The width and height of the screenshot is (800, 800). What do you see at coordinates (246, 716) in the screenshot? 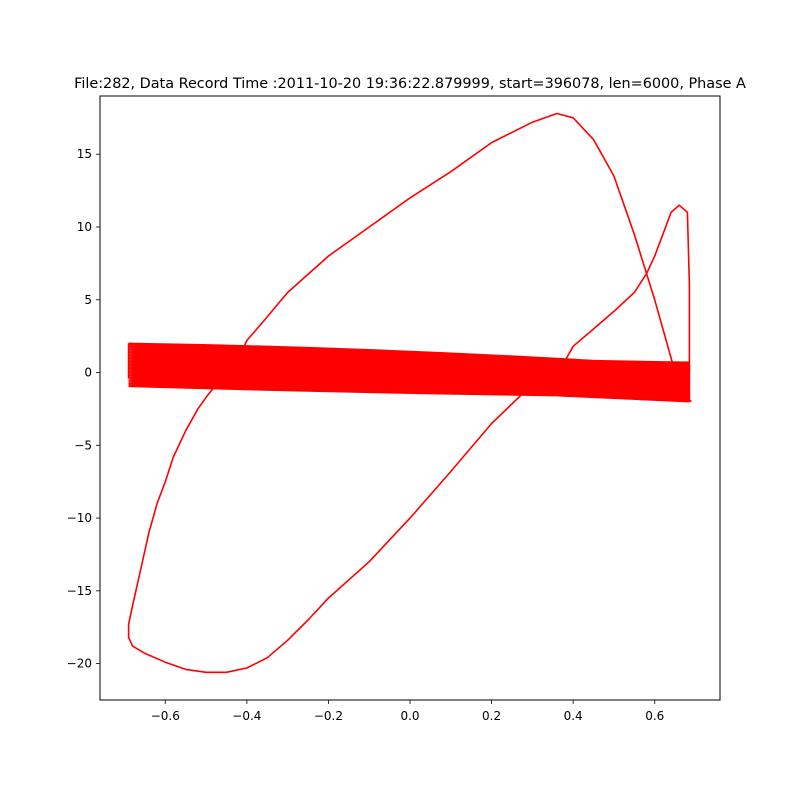
I see `x-tick-label: −0.4` at bounding box center [246, 716].